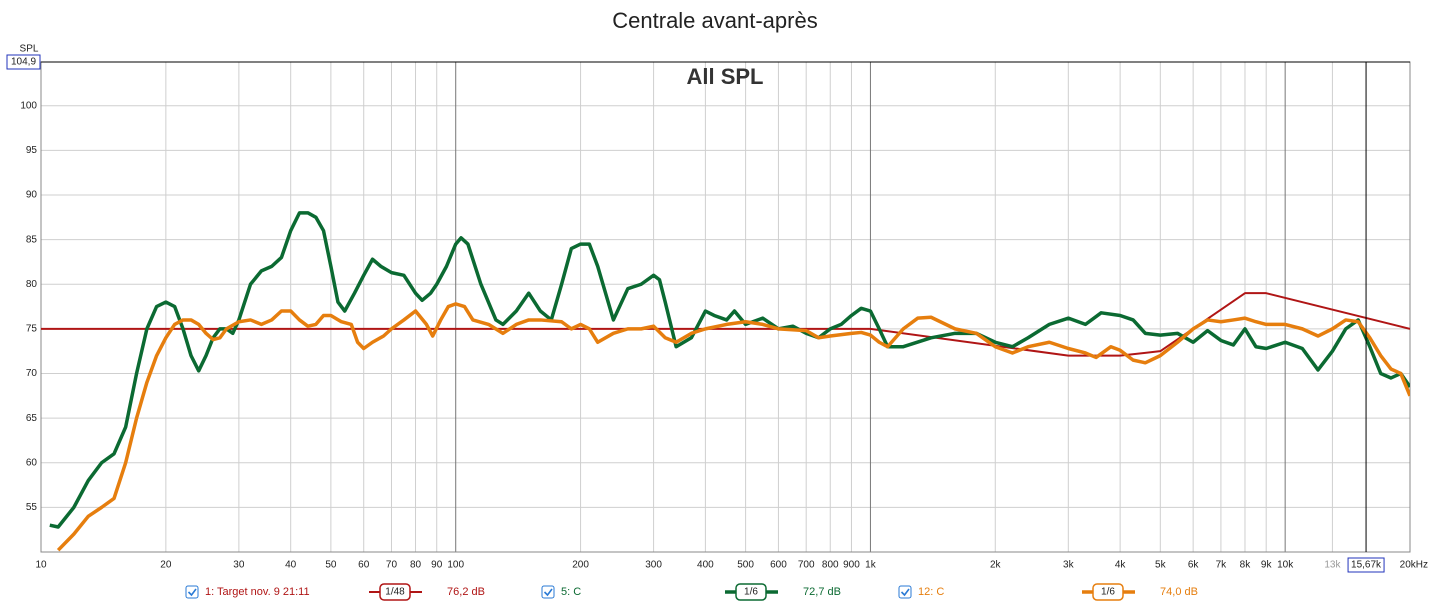 This screenshot has width=1431, height=609. I want to click on legend-label: 5: C, so click(571, 592).